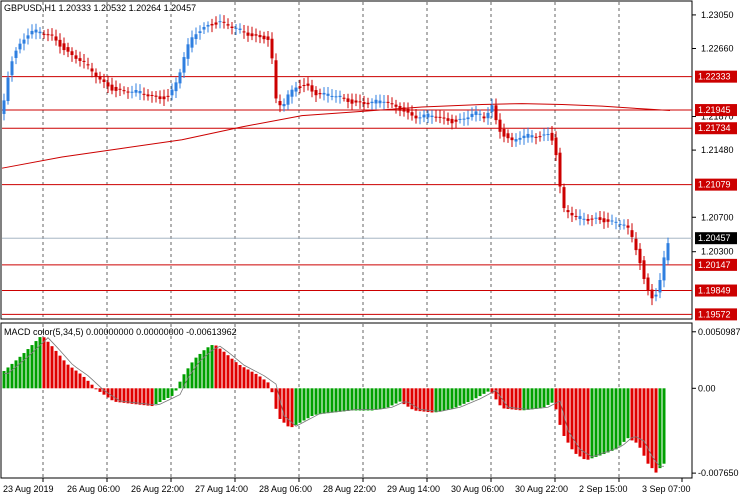 The width and height of the screenshot is (740, 500). Describe the element at coordinates (717, 15) in the screenshot. I see `price-tick-label: 1.23050` at that location.